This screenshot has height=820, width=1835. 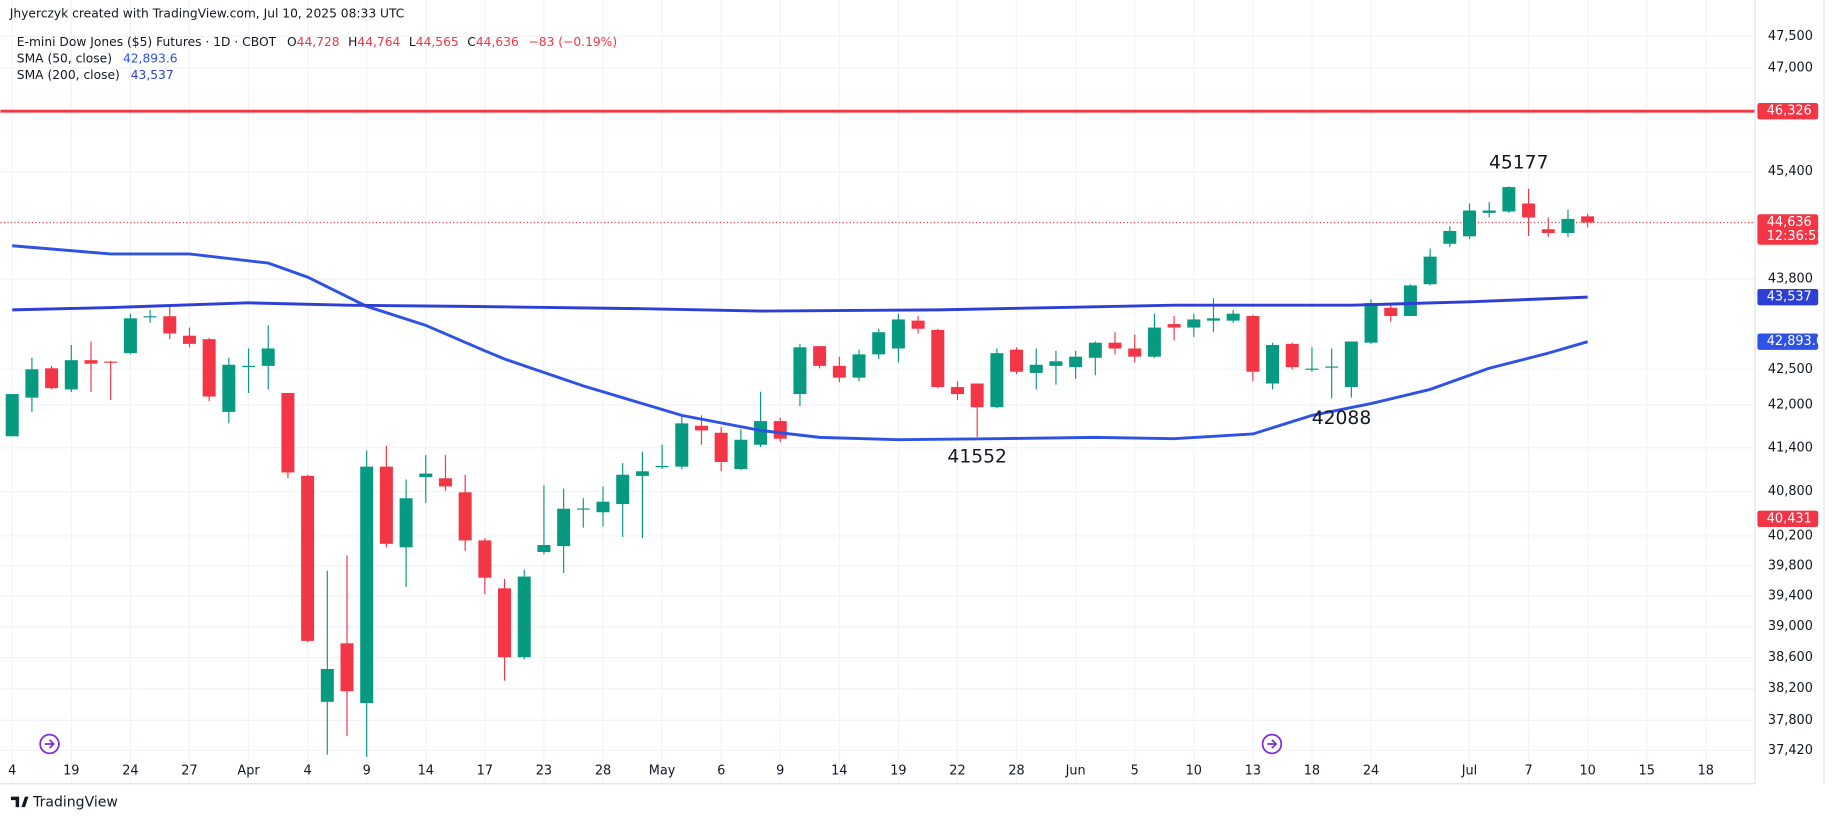 What do you see at coordinates (318, 42) in the screenshot?
I see `open: 44,728` at bounding box center [318, 42].